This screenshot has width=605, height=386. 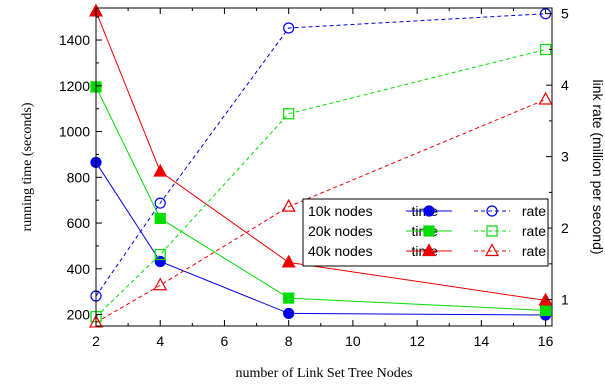 I want to click on y-left-tick-label: 800, so click(x=79, y=177).